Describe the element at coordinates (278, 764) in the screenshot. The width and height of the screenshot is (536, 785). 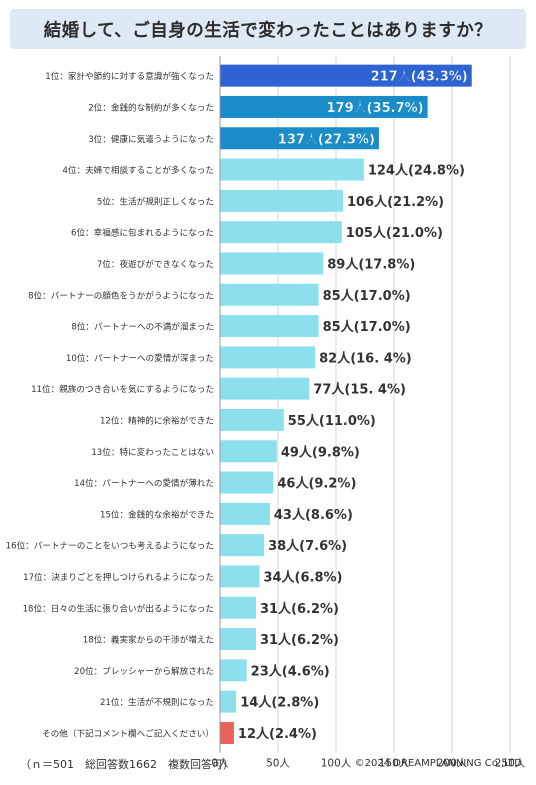
I see `x-tick-label: 50人` at that location.